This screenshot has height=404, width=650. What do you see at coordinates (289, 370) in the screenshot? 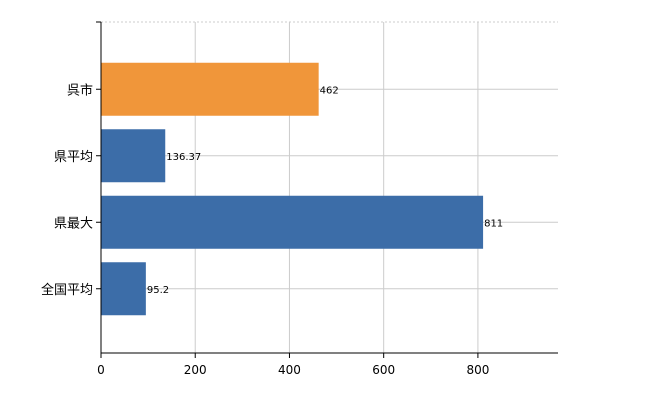
I see `x-tick-label-2: 400` at bounding box center [289, 370].